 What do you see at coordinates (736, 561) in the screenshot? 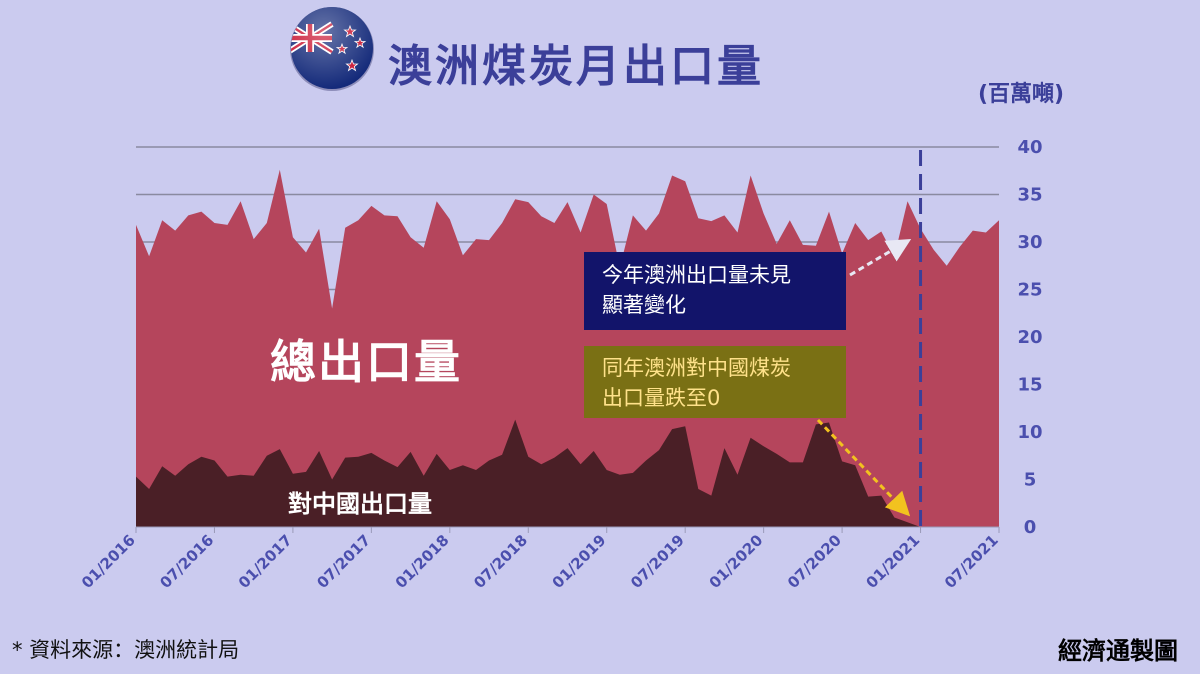
I see `x-tick-label: 01/2020` at bounding box center [736, 561].